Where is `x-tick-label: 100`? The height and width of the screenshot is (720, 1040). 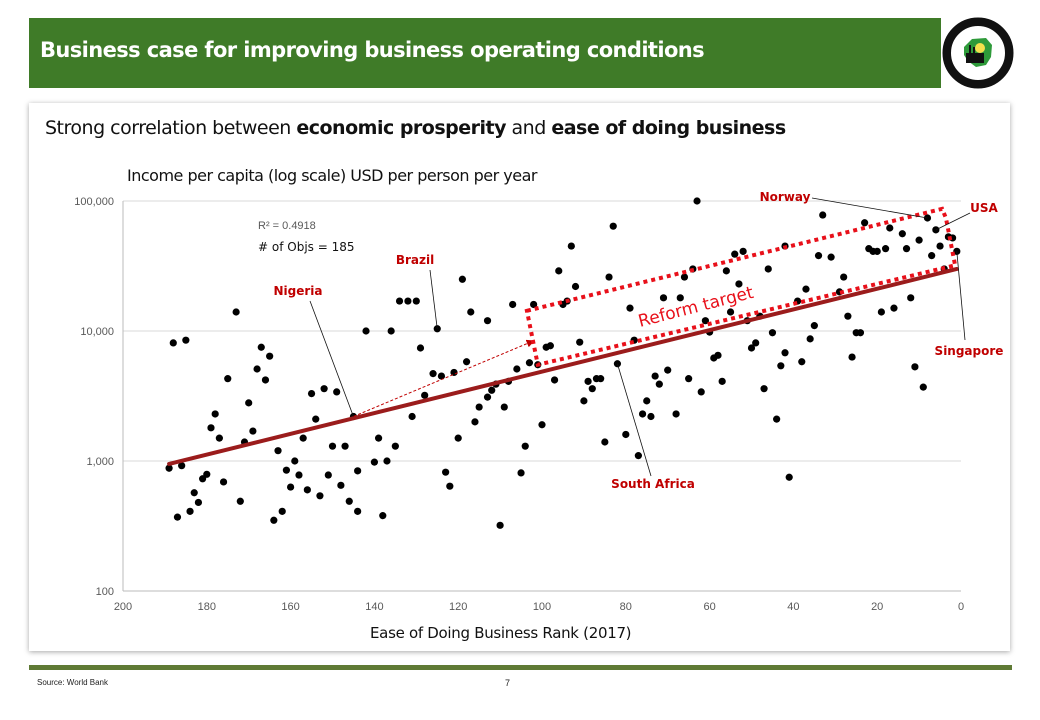 x-tick-label: 100 is located at coordinates (542, 607).